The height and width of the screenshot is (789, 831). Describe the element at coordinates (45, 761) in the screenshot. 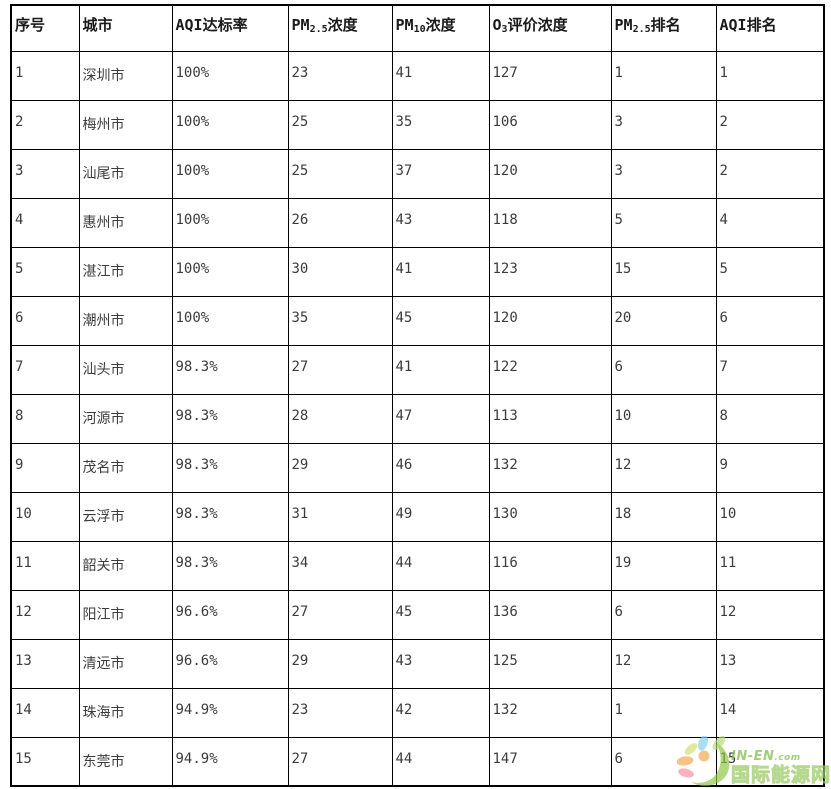

I see `cell-index: 15` at that location.